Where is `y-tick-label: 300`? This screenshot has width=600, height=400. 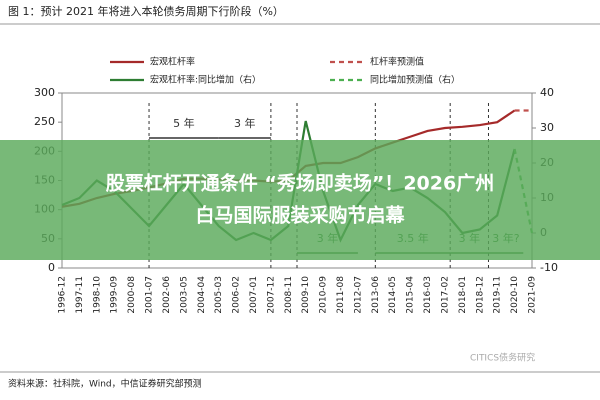 y-tick-label: 300 is located at coordinates (44, 92).